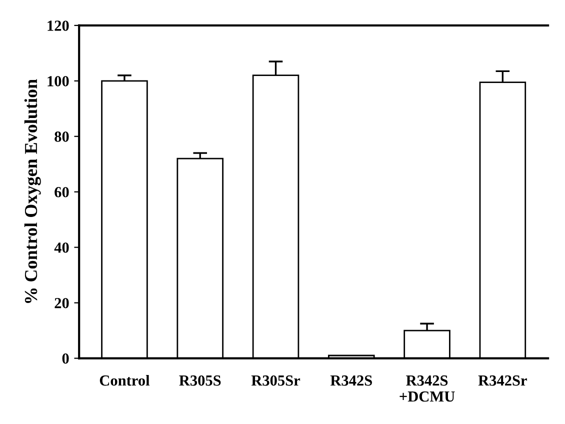  Describe the element at coordinates (275, 380) in the screenshot. I see `x-tick-label: R305Sr` at that location.